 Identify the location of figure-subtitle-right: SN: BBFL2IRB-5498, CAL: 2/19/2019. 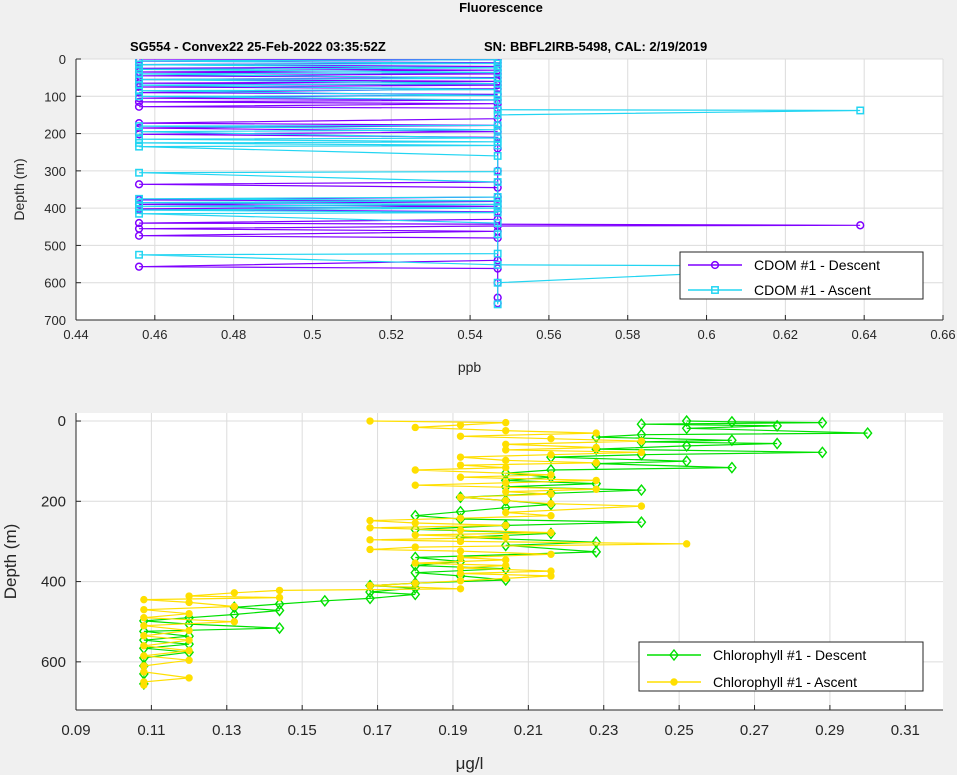
(595, 46).